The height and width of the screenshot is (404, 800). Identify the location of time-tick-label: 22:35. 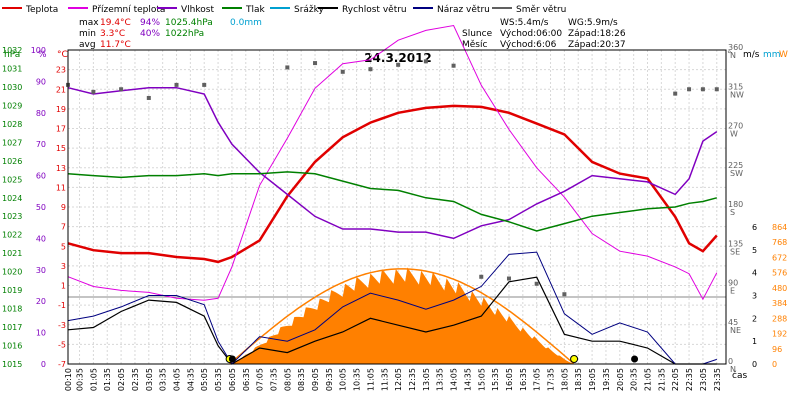
(689, 379).